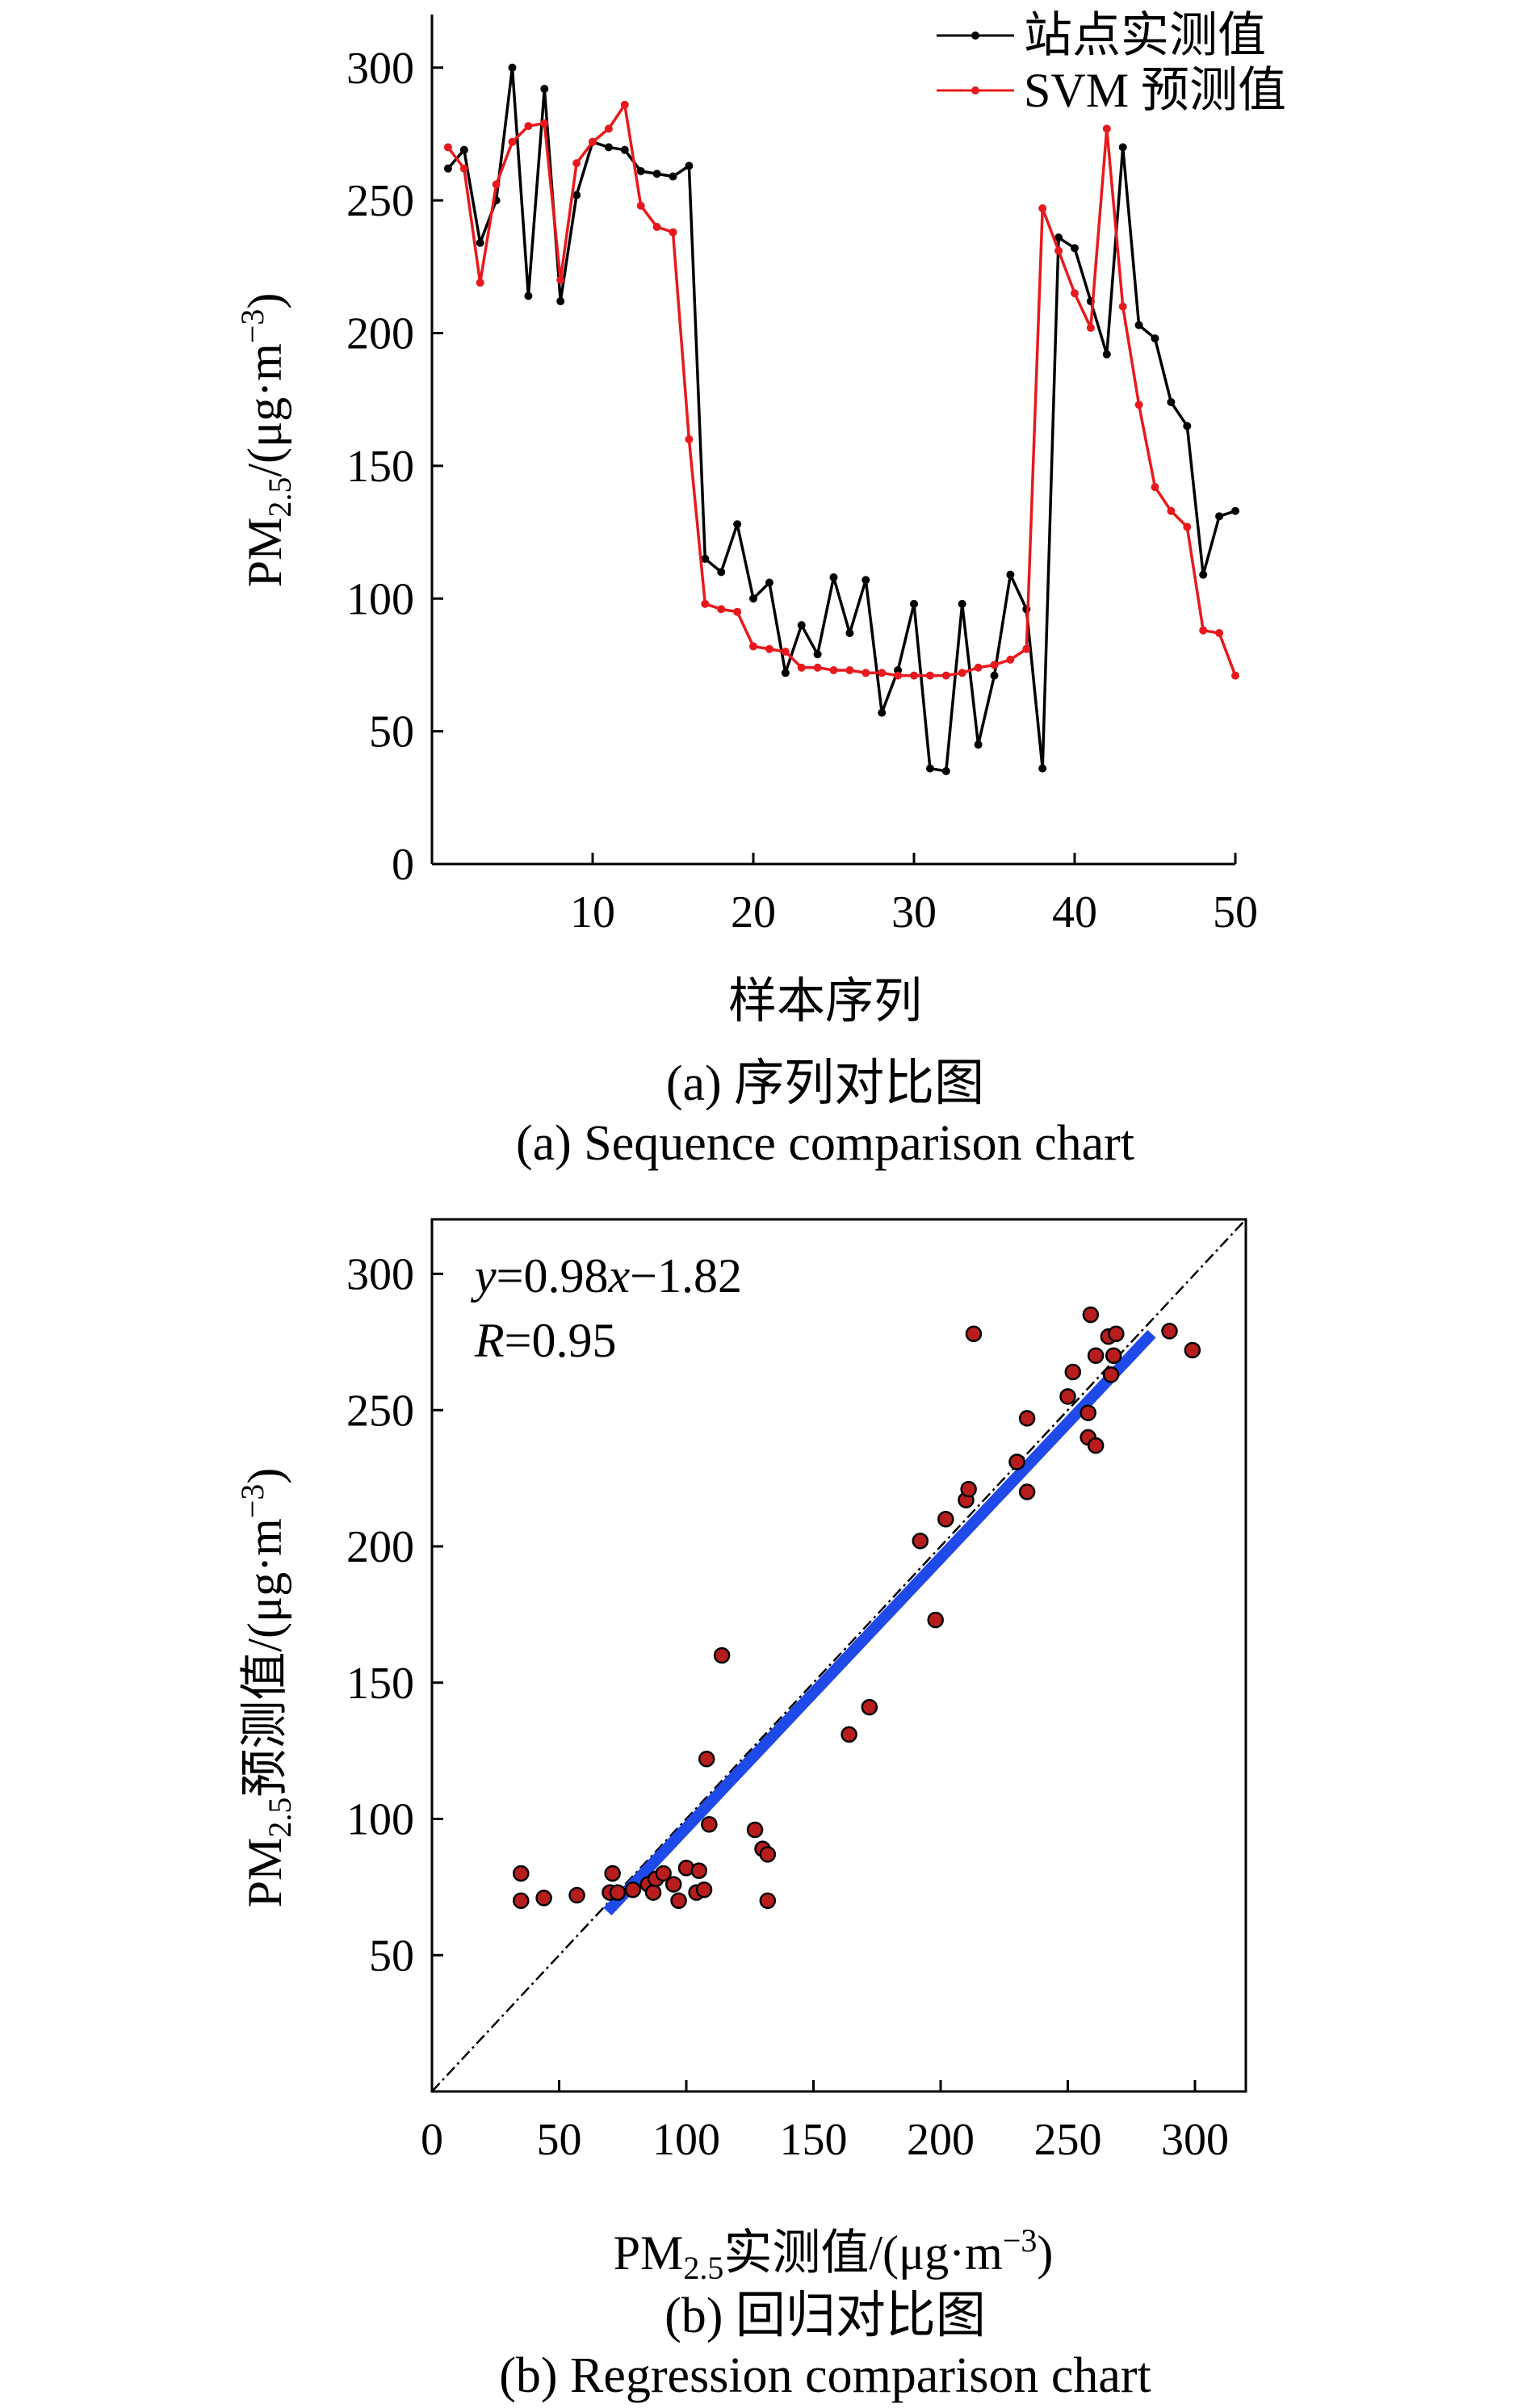 Image resolution: width=1526 pixels, height=2408 pixels. Describe the element at coordinates (606, 1276) in the screenshot. I see `regression-equation: y=0.98x−1.82` at that location.